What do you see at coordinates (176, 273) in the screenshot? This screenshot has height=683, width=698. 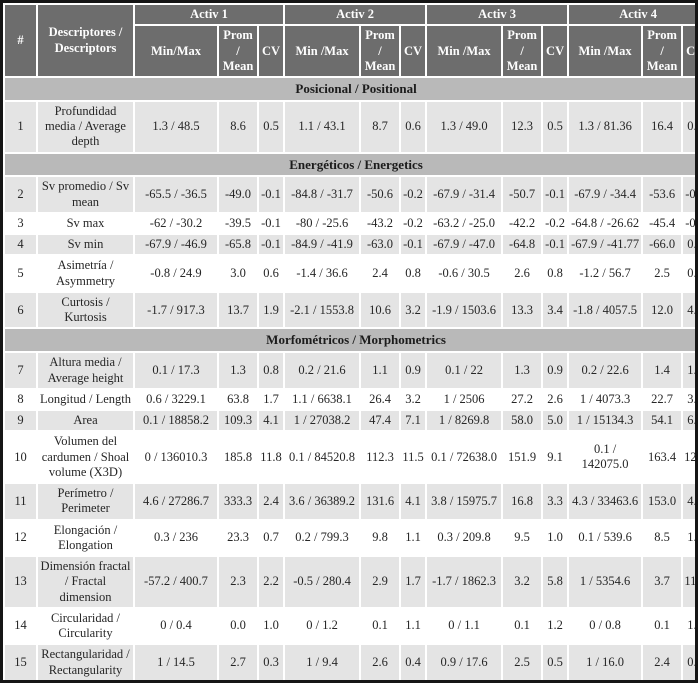 I see `minmax-value: -0.8 / 24.9` at bounding box center [176, 273].